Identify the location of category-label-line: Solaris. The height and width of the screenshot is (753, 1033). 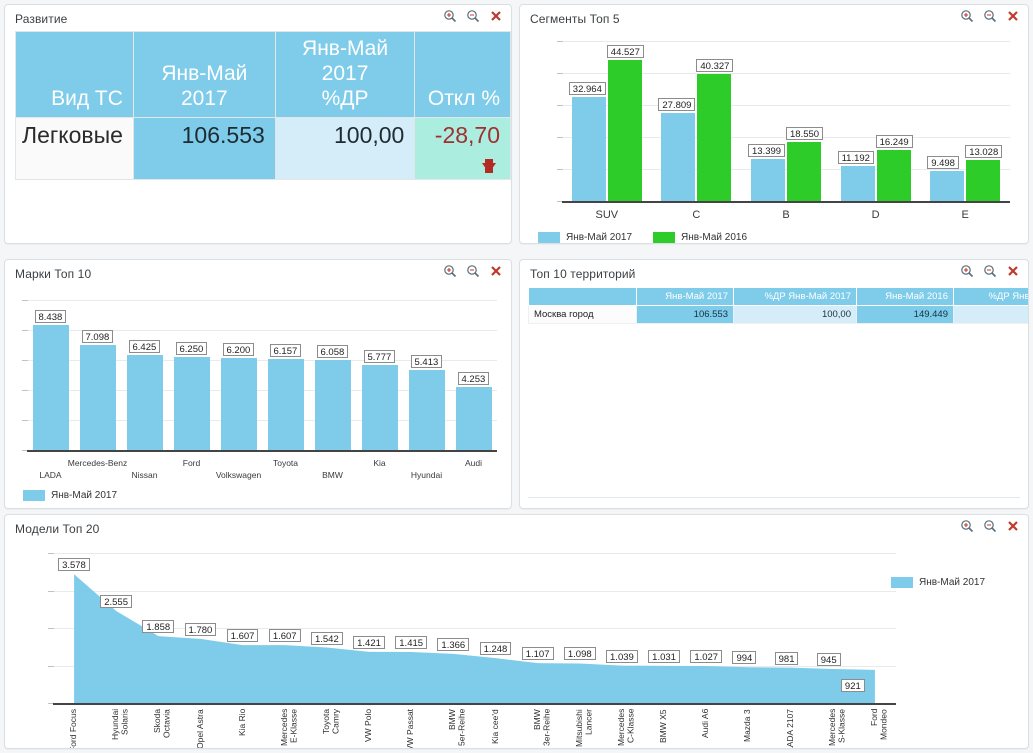
(124, 722).